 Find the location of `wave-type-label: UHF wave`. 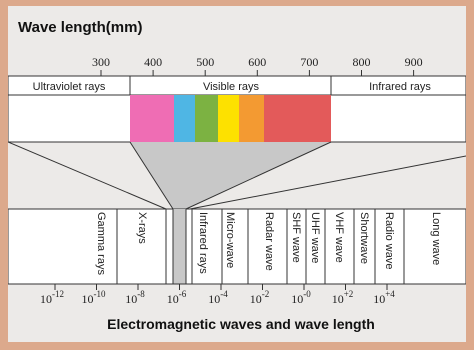

wave-type-label: UHF wave is located at coordinates (315, 237).